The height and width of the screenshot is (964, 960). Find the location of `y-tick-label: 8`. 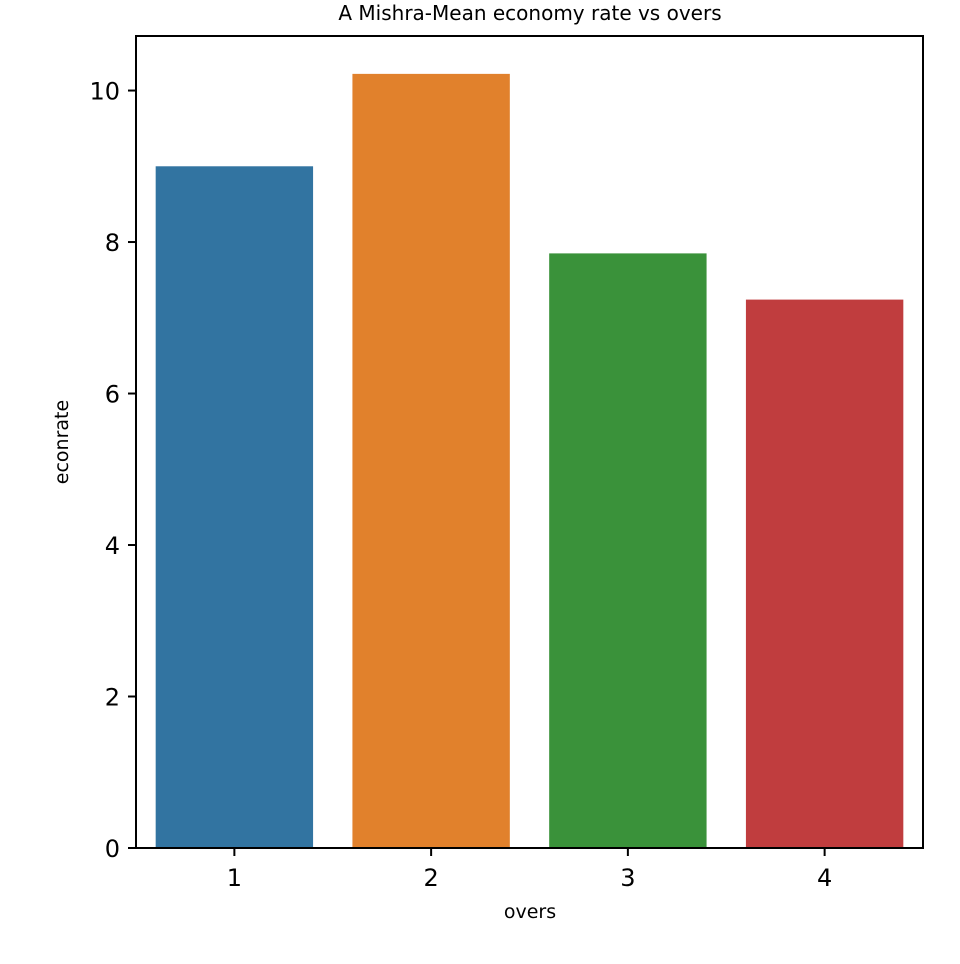

y-tick-label: 8 is located at coordinates (112, 243).